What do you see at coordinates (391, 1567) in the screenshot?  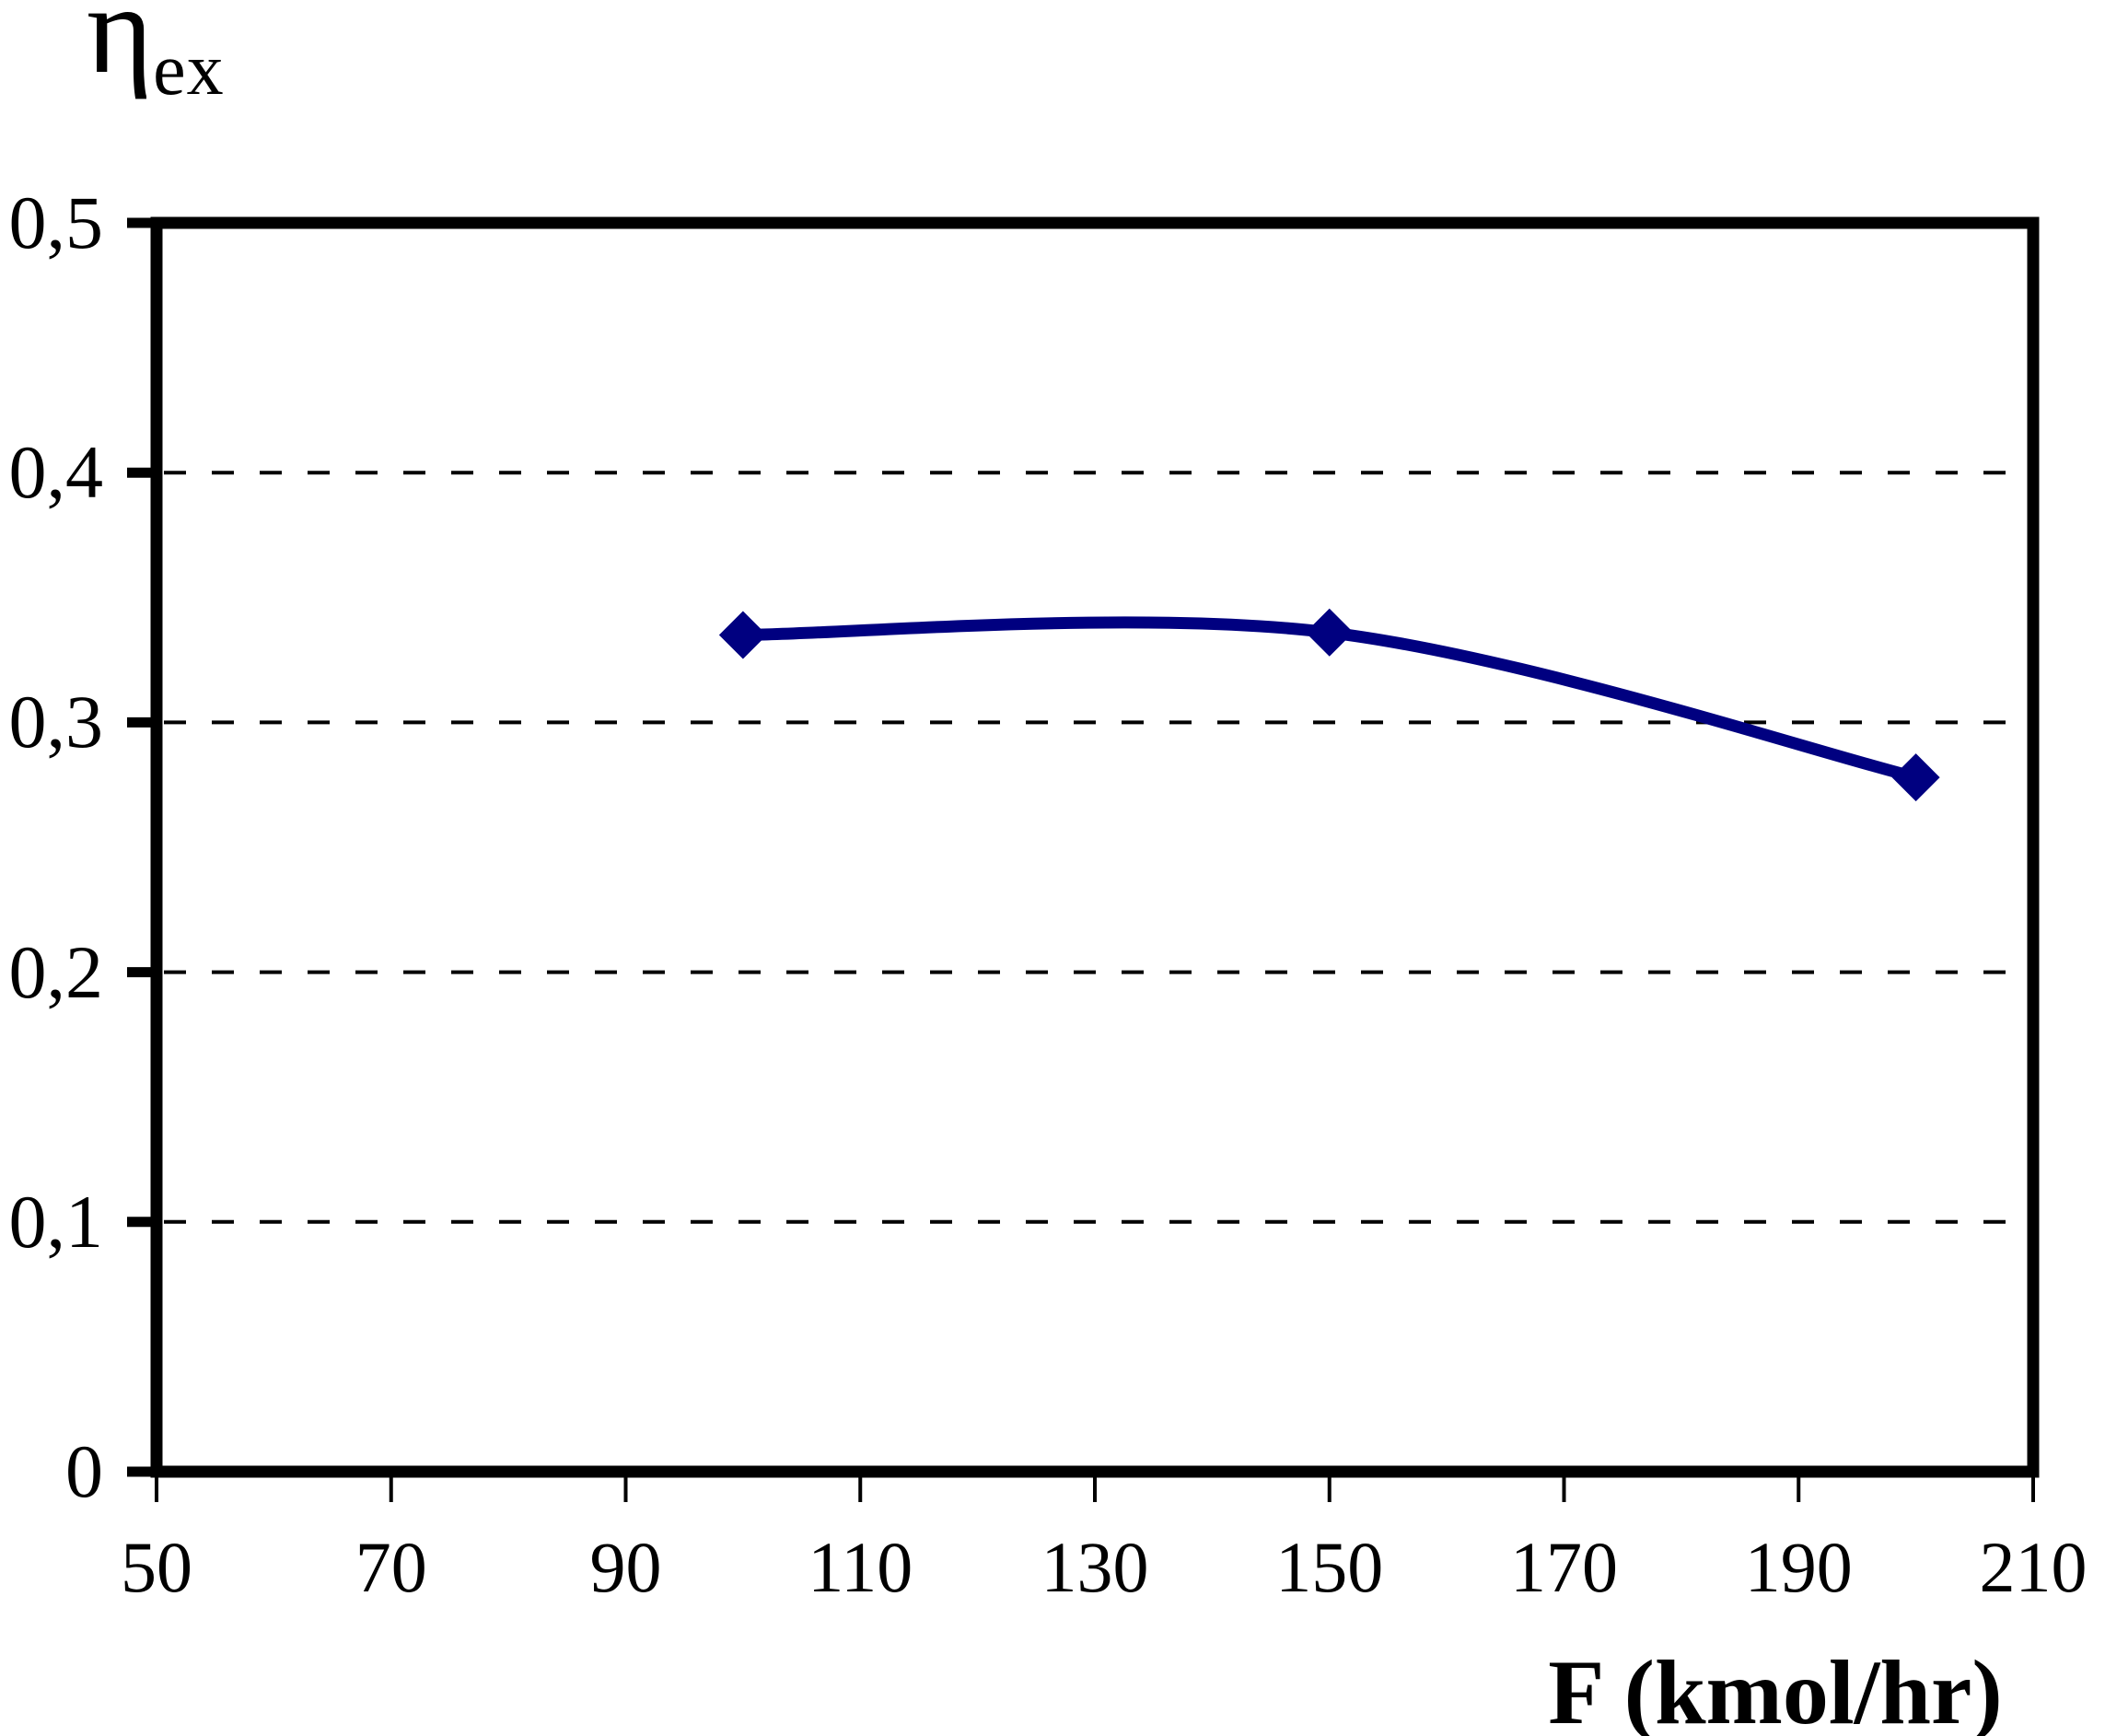 I see `x-tick-label: 70` at bounding box center [391, 1567].